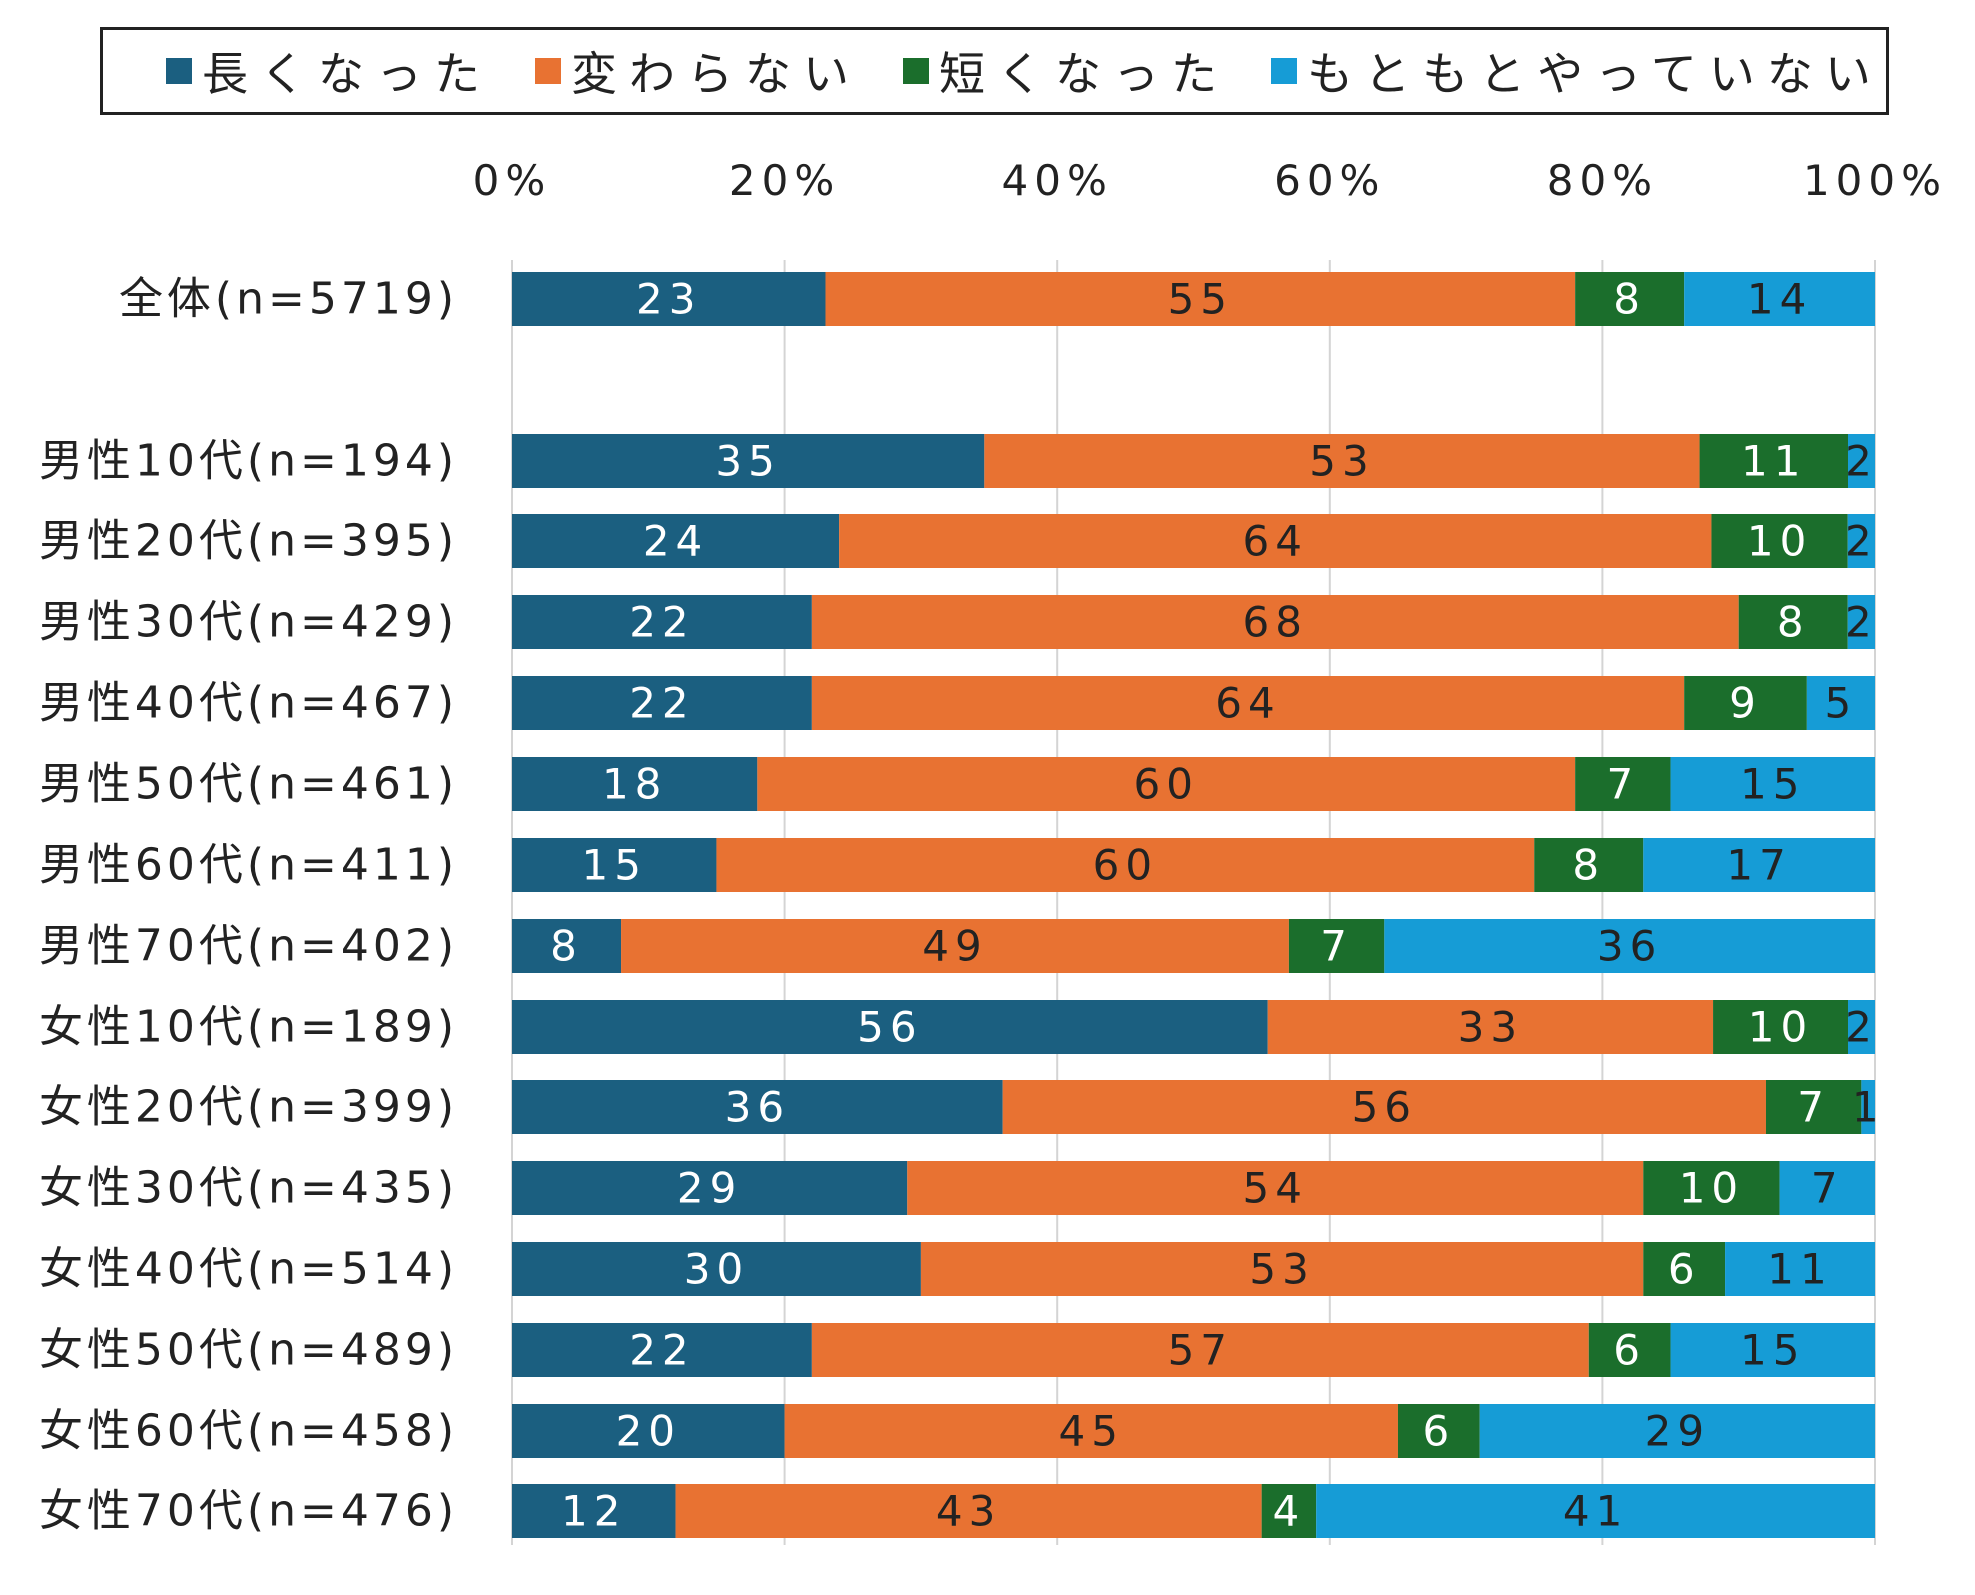 The height and width of the screenshot is (1595, 1975). I want to click on x-tick-label: 100%, so click(1875, 180).